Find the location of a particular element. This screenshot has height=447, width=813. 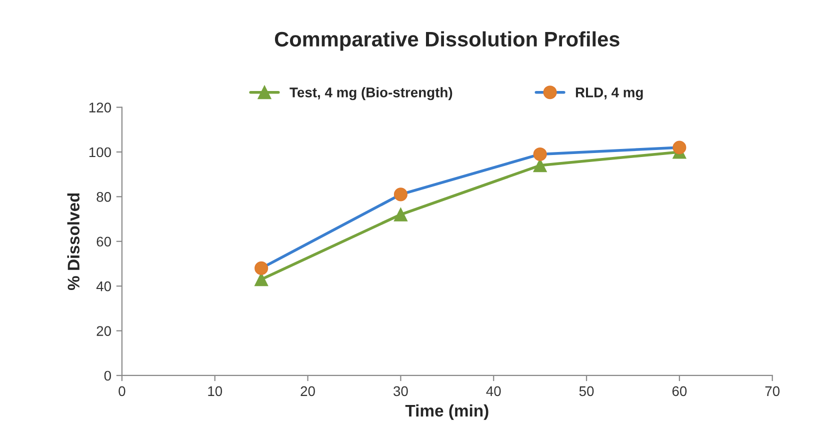

y-tick-label: 20 is located at coordinates (103, 331).